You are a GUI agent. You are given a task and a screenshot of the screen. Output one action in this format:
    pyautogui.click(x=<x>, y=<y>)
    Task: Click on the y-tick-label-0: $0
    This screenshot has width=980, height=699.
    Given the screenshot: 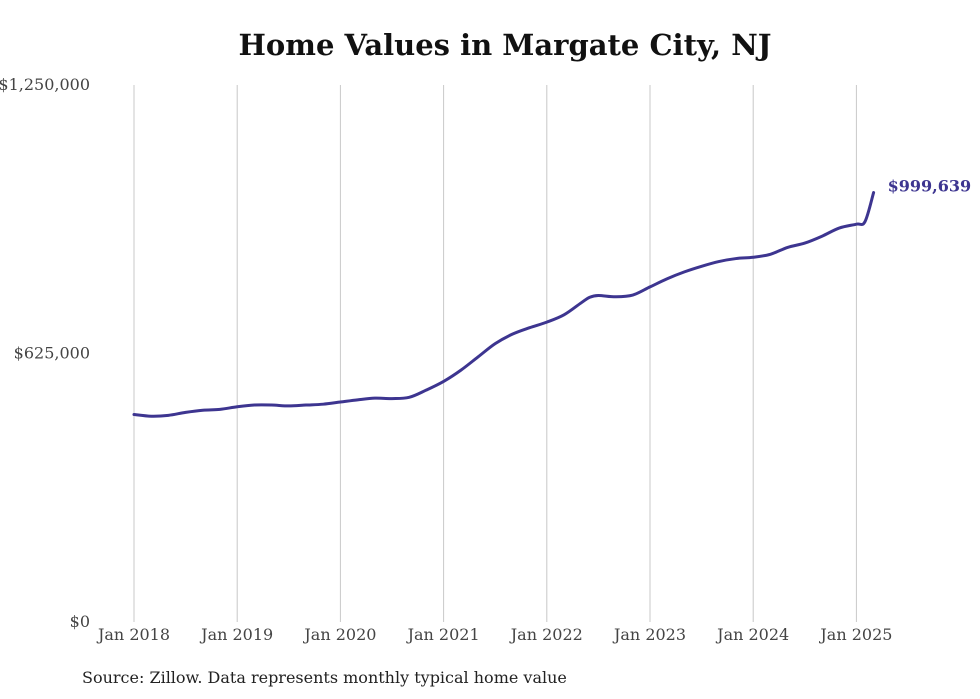 What is the action you would take?
    pyautogui.click(x=80, y=621)
    